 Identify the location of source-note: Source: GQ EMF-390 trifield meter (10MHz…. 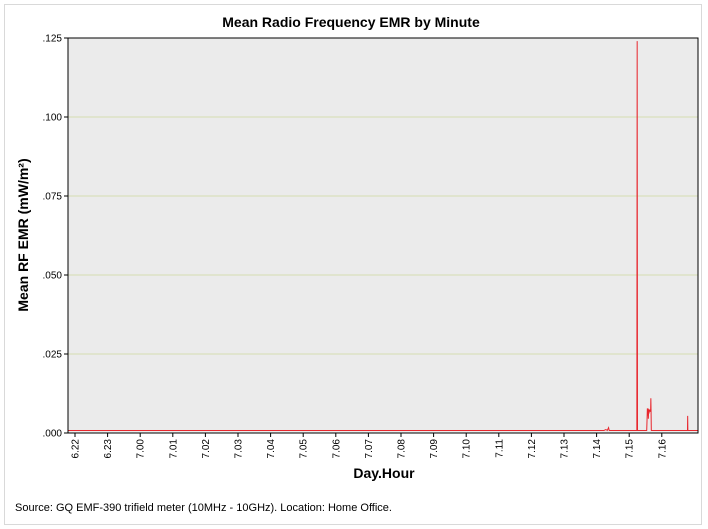
(203, 508).